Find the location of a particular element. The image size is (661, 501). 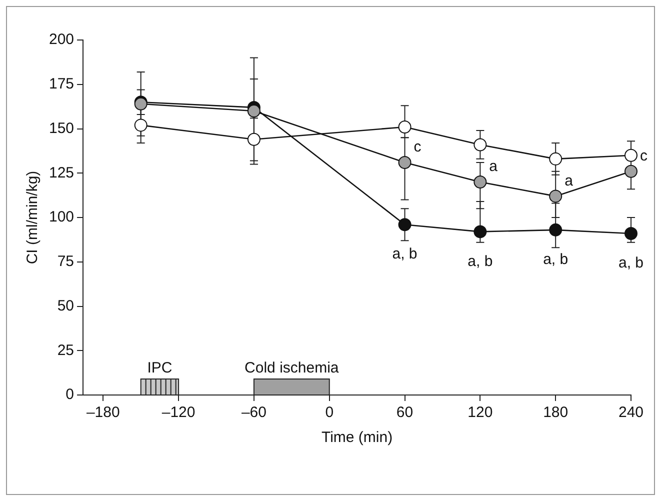

x-tick-label: 120 is located at coordinates (480, 413).